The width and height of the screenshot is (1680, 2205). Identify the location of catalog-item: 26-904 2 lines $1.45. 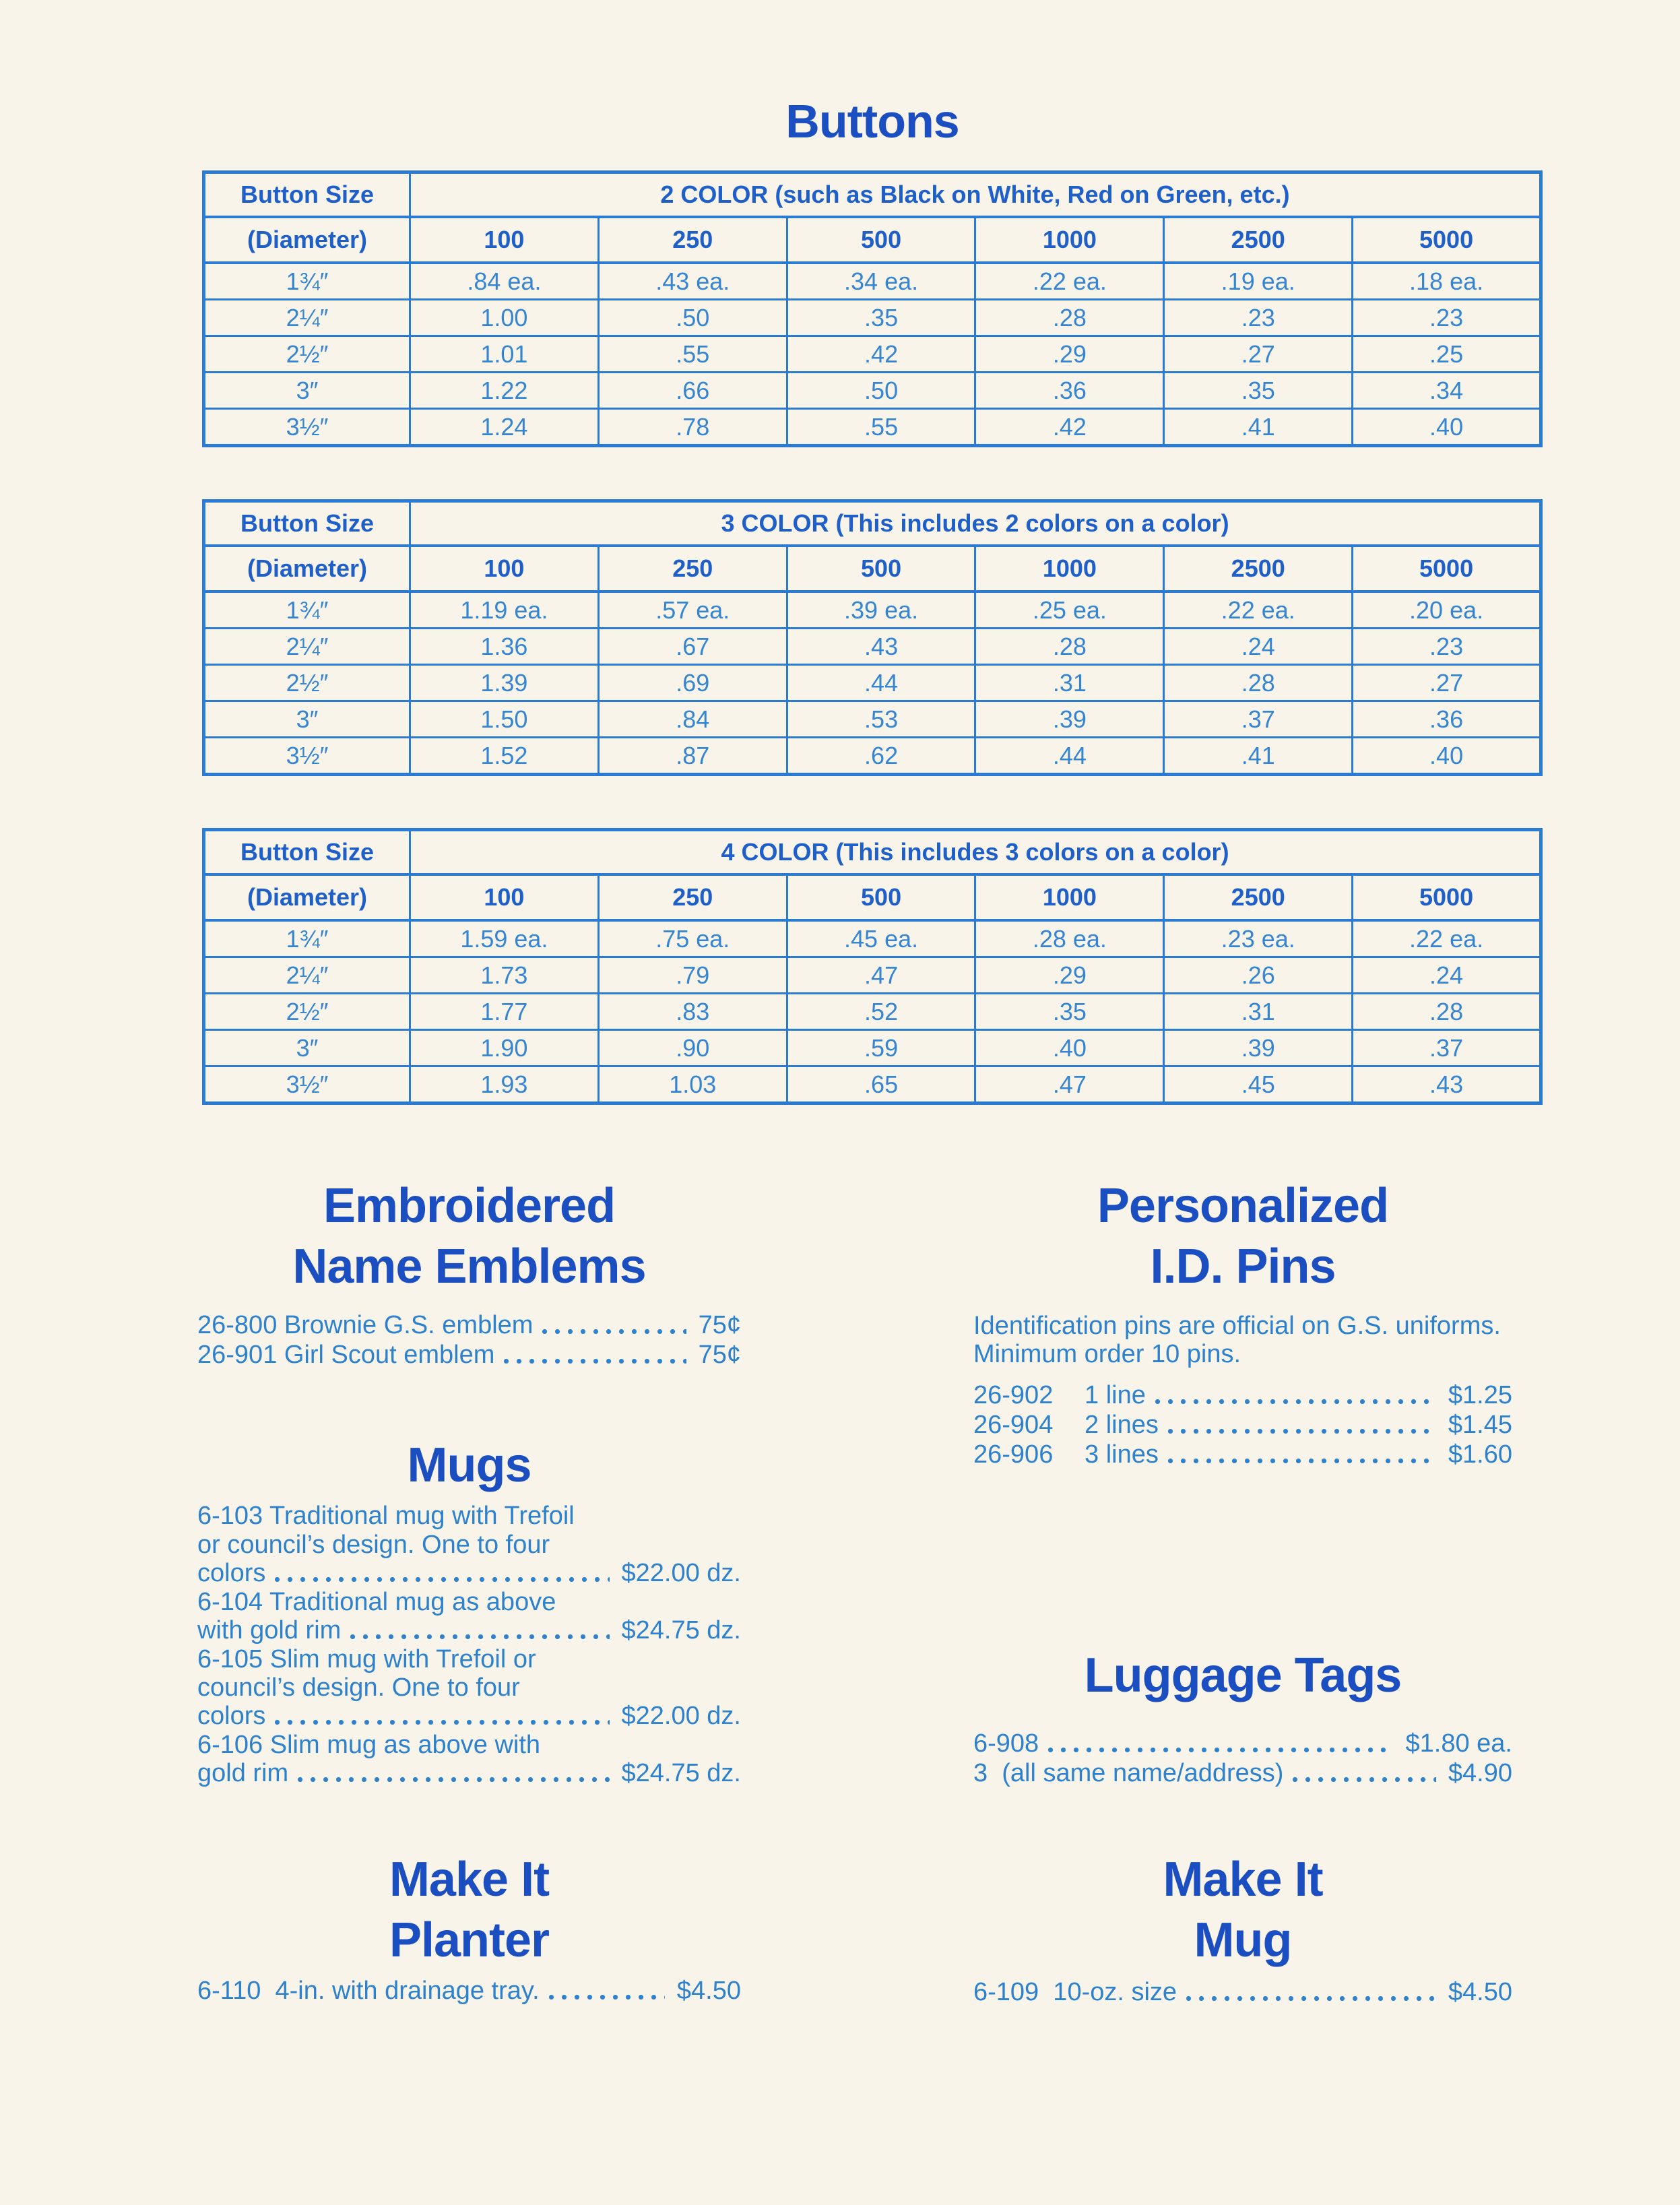
(1242, 1425).